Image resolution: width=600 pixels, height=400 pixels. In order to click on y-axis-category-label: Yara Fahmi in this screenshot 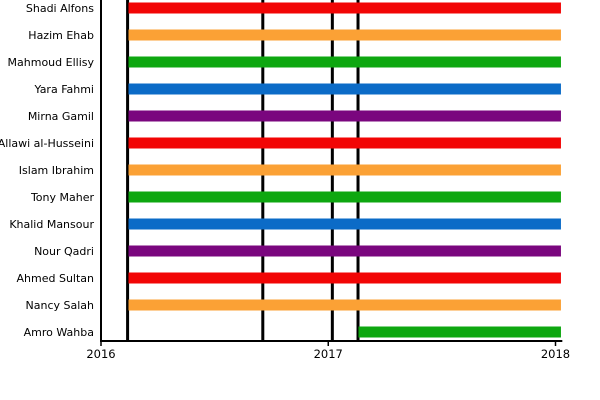, I will do `click(63, 89)`.